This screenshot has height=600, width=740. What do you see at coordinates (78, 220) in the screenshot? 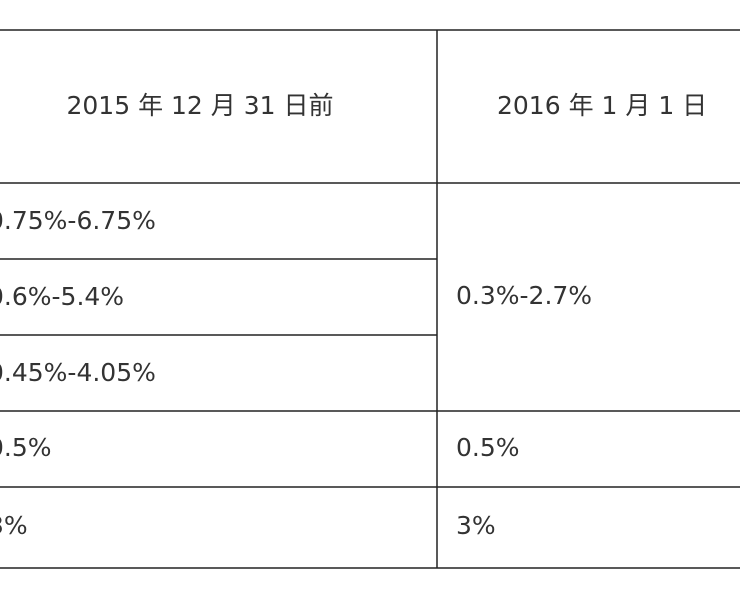
I see `cell: 0.75%-6.75%` at bounding box center [78, 220].